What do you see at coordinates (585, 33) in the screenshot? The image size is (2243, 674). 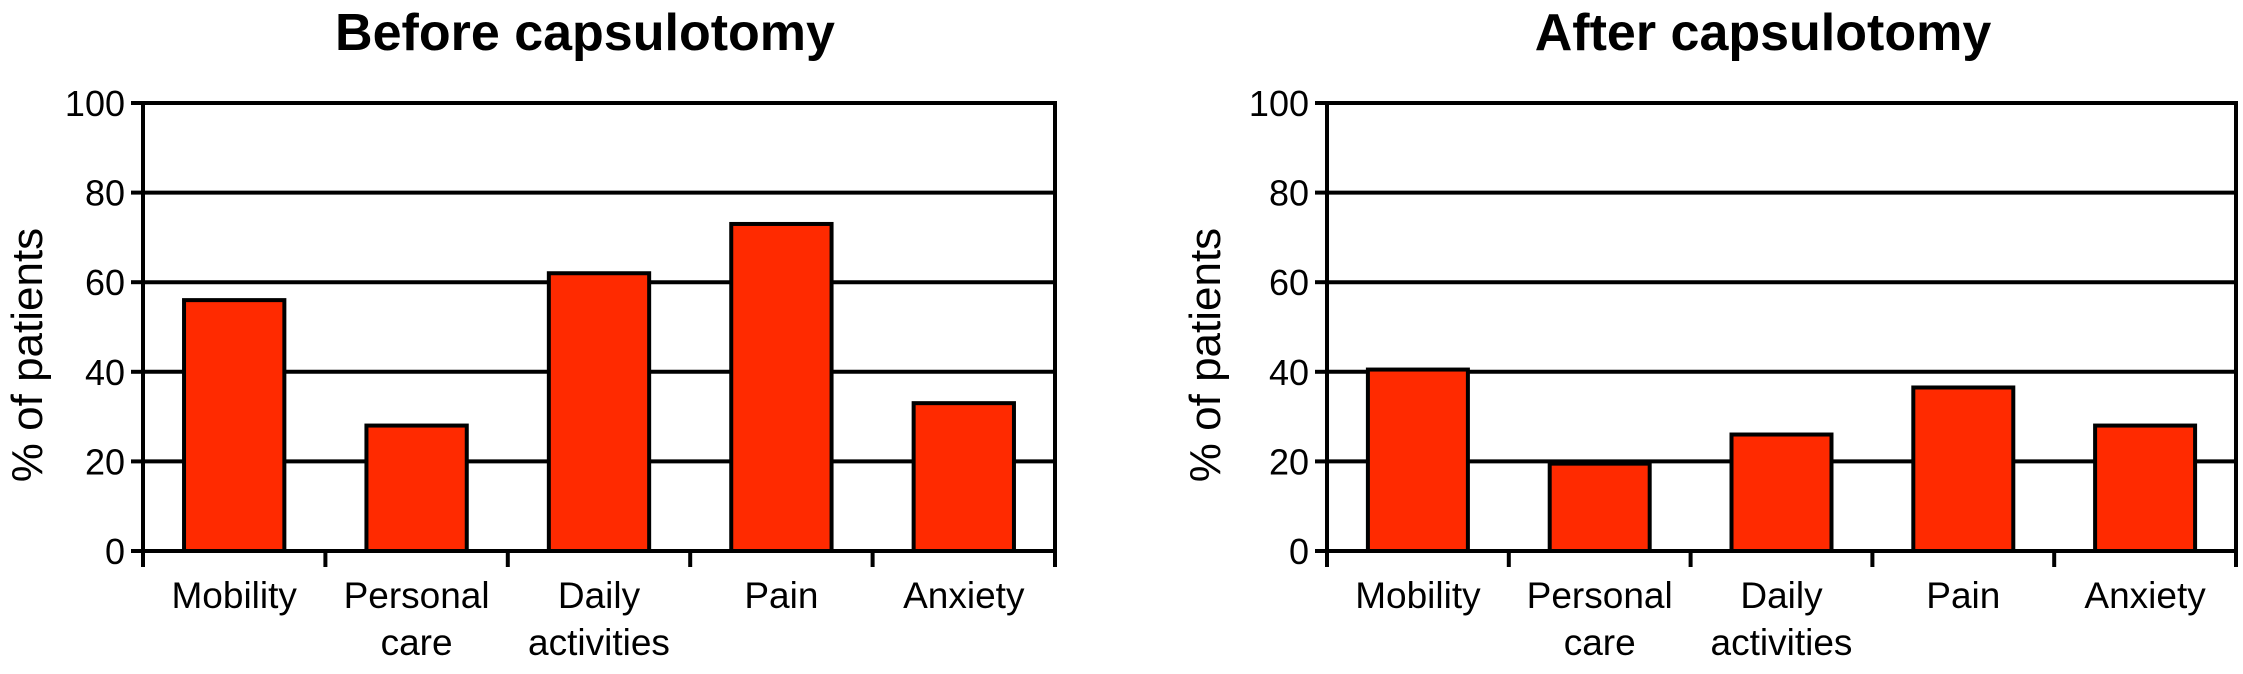 I see `chart-title: Before capsulotomy` at bounding box center [585, 33].